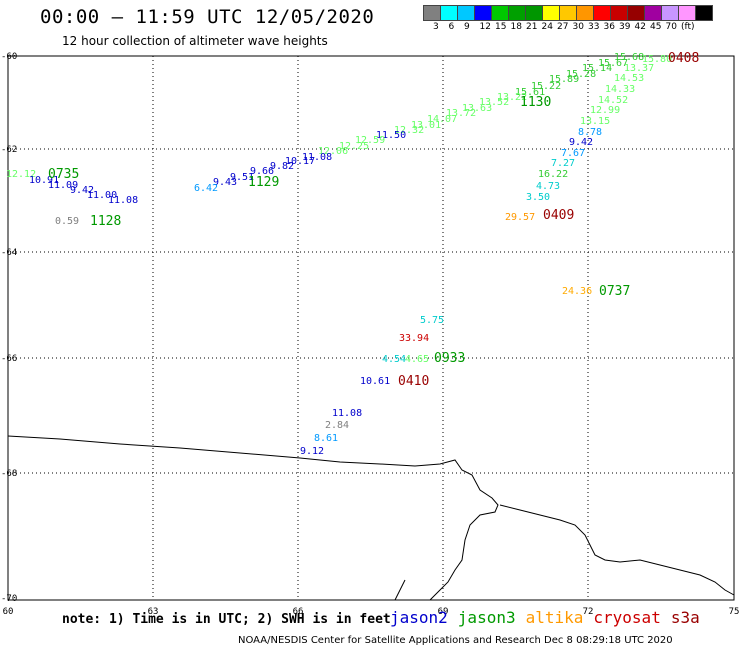 The height and width of the screenshot is (650, 740). What do you see at coordinates (620, 89) in the screenshot?
I see `wave-height-value: 14.33` at bounding box center [620, 89].